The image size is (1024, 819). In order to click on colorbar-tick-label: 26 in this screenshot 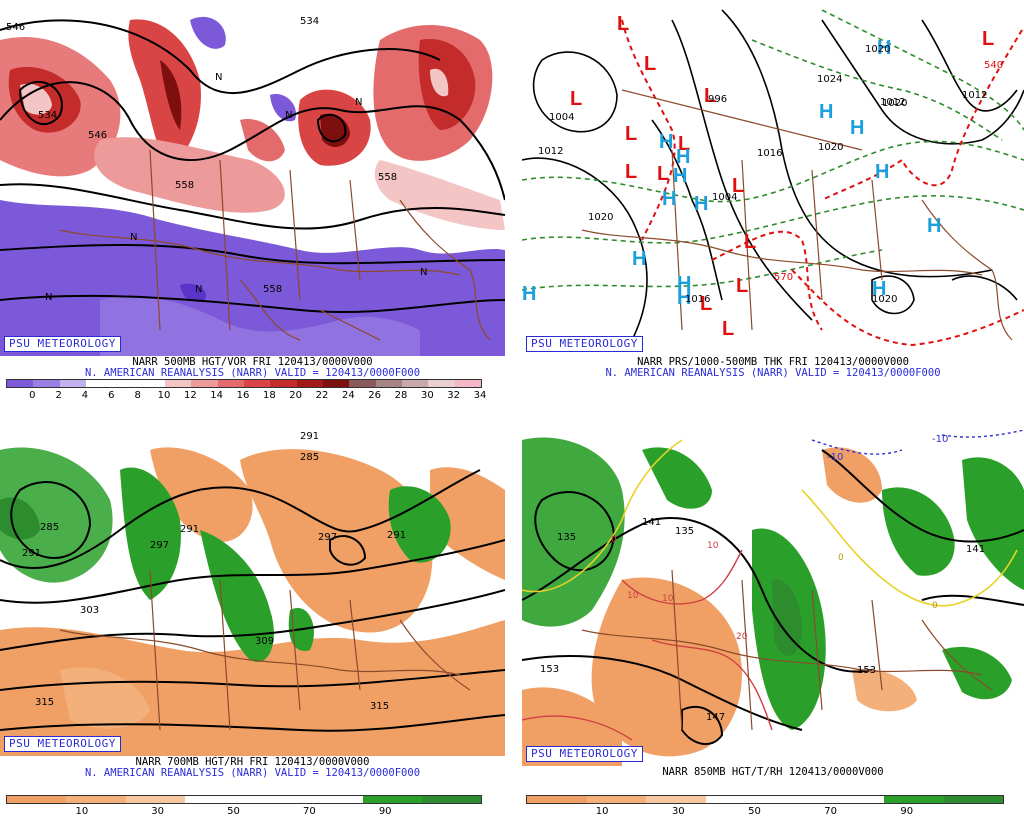, I will do `click(375, 395)`.